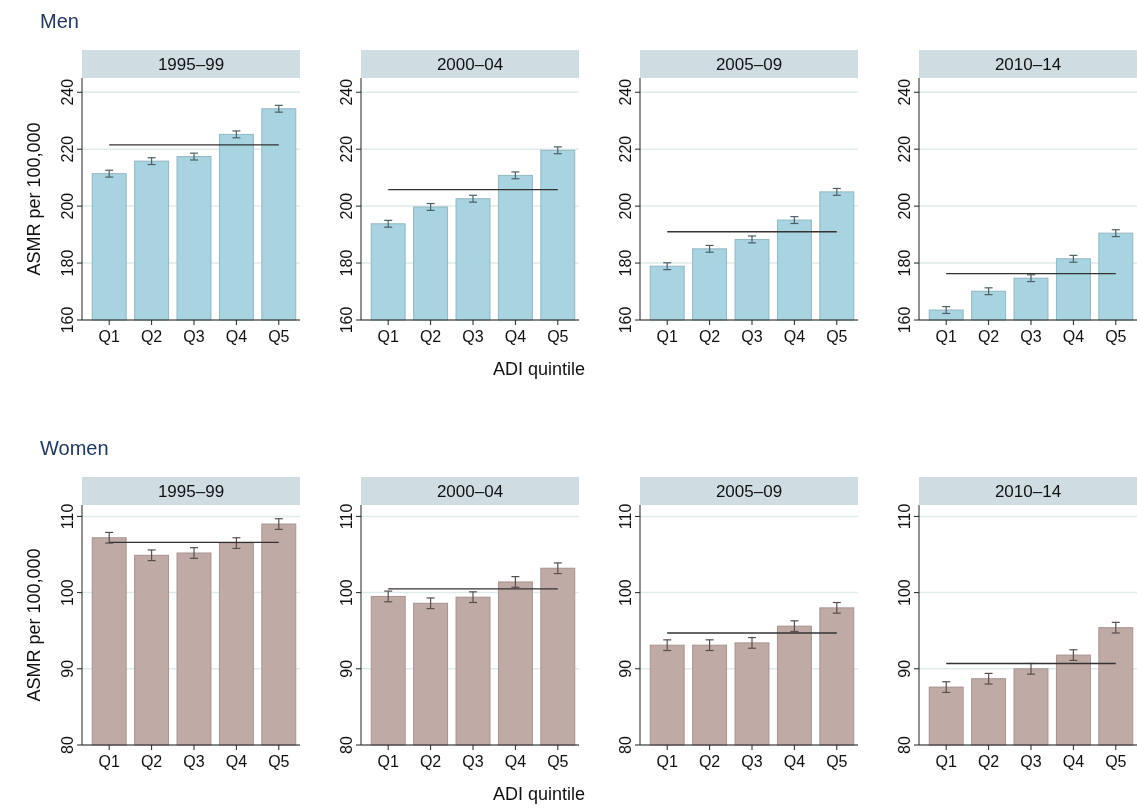 This screenshot has height=812, width=1137. What do you see at coordinates (74, 448) in the screenshot?
I see `text: Women` at bounding box center [74, 448].